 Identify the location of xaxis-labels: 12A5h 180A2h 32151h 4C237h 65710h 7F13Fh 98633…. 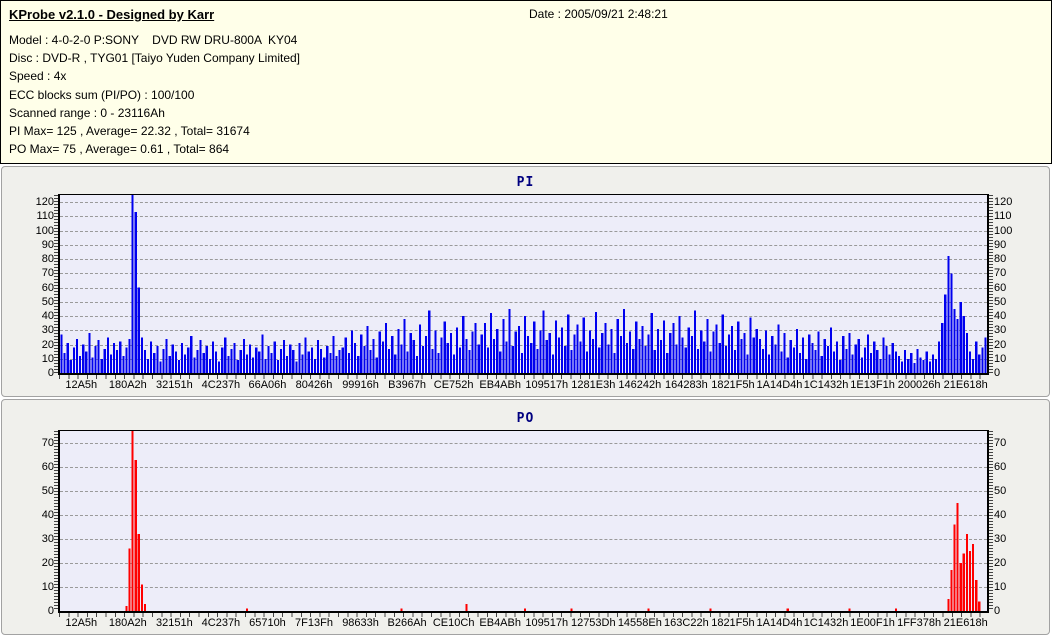
(523, 623).